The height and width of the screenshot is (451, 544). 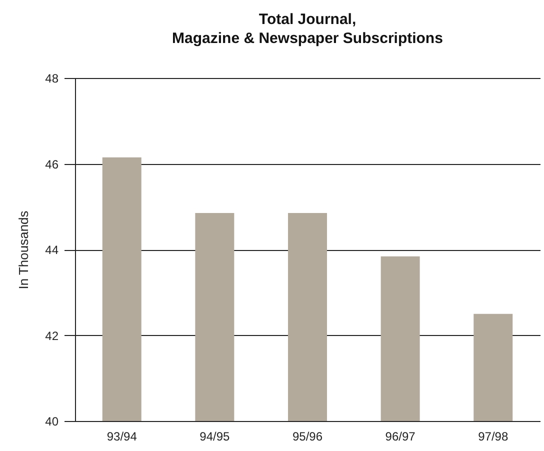 I want to click on x-tick-label: 96/97, so click(x=400, y=437).